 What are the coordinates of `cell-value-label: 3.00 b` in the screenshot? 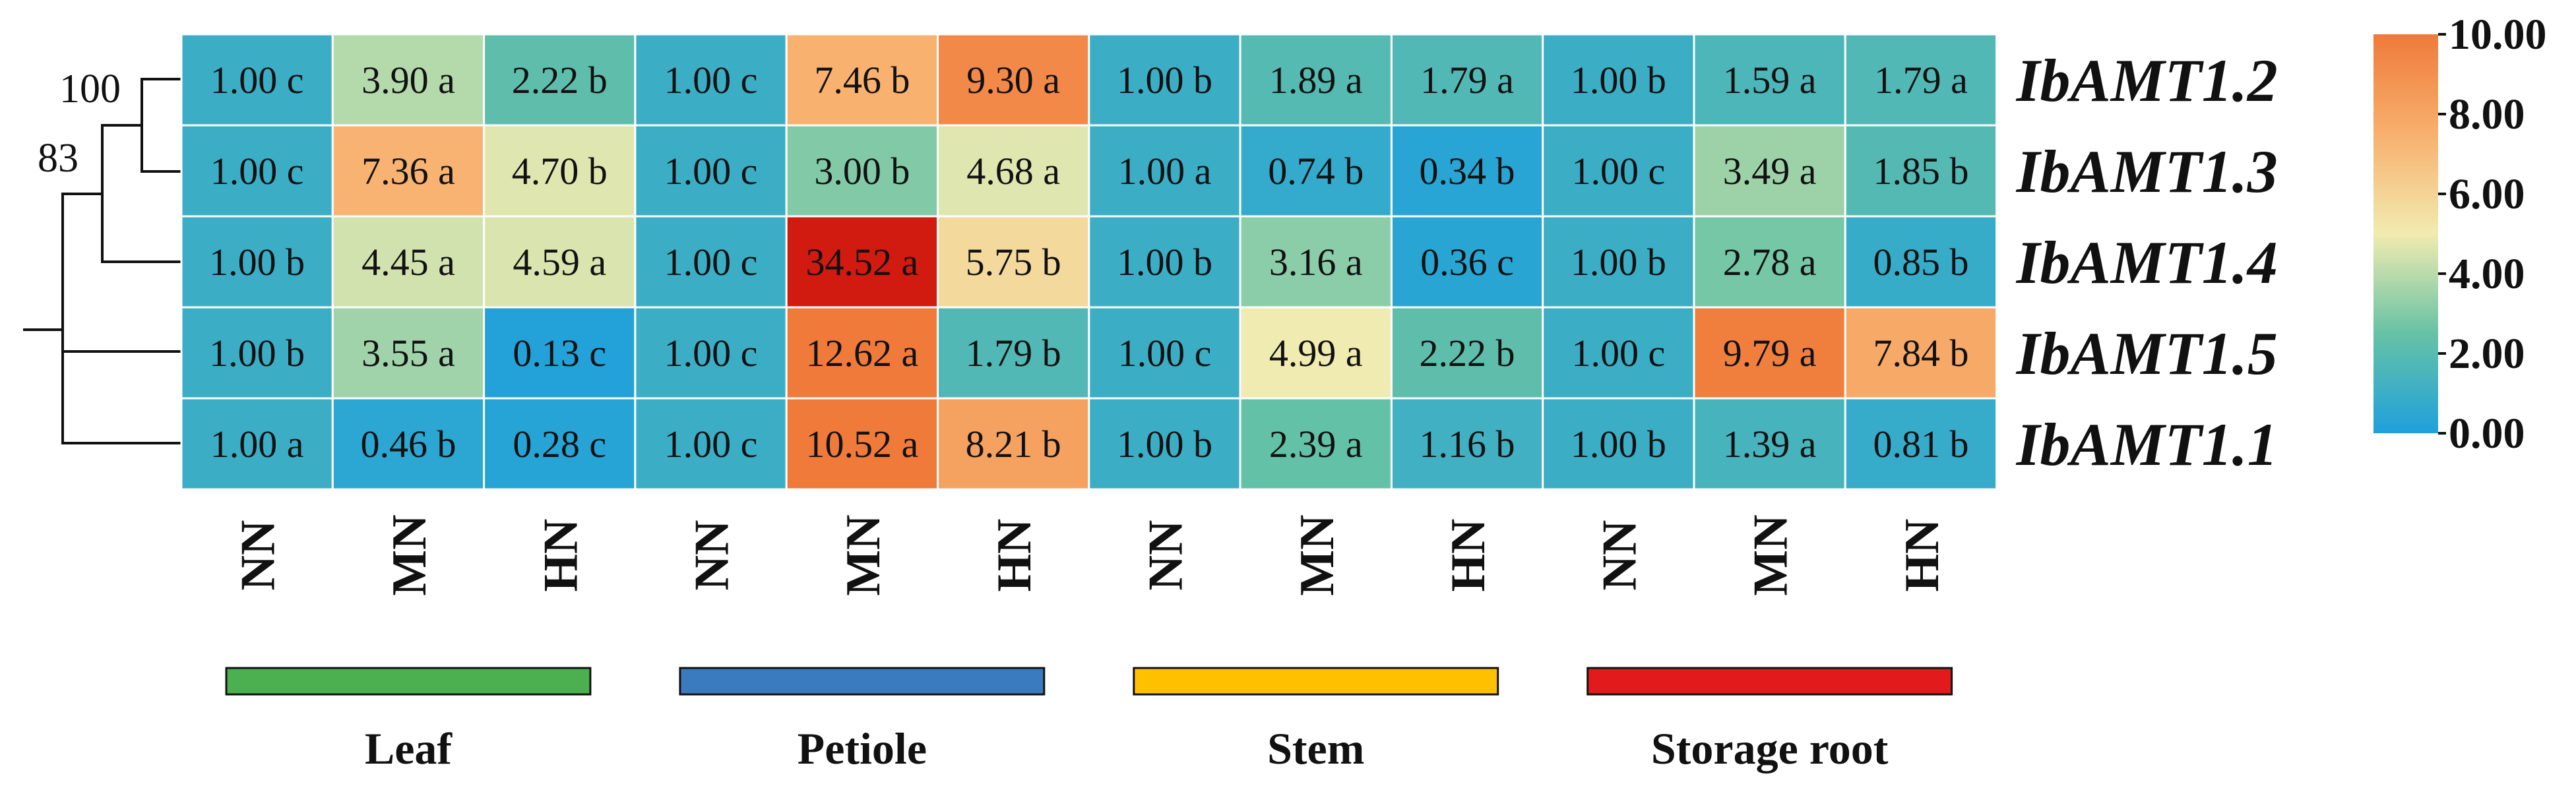 It's located at (862, 172).